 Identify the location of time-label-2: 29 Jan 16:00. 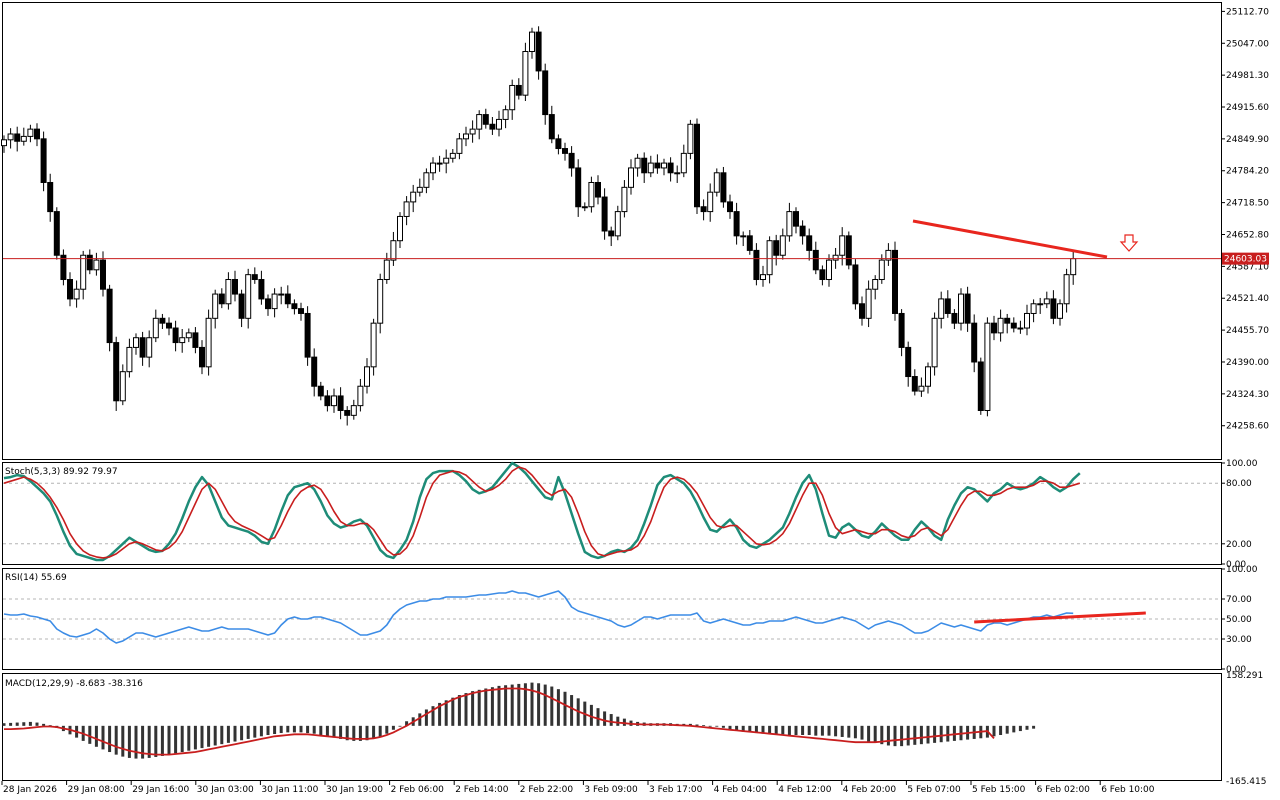
(160, 790).